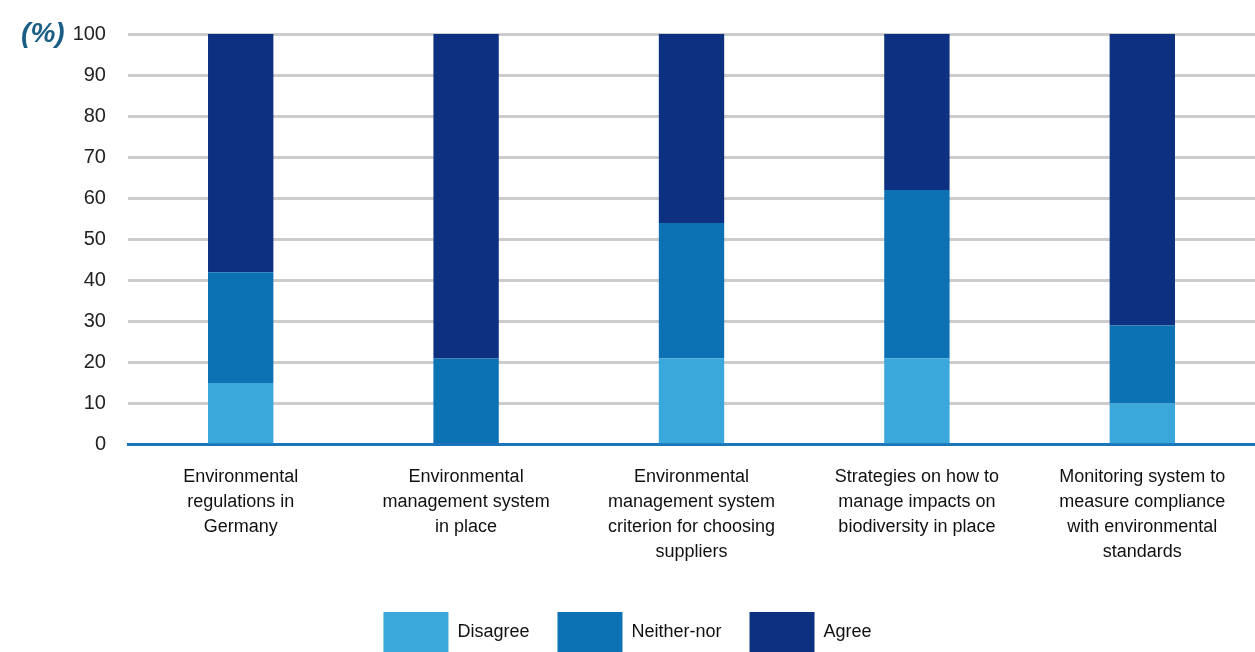 This screenshot has height=652, width=1255. Describe the element at coordinates (493, 630) in the screenshot. I see `legend-label: Disagree` at that location.